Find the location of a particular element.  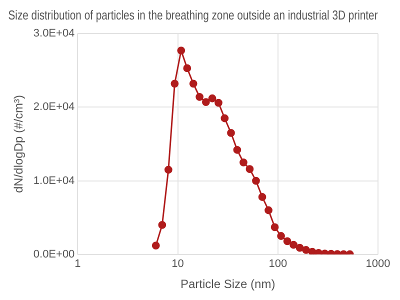

x-axis-title: Particle Size (nm) is located at coordinates (228, 284).